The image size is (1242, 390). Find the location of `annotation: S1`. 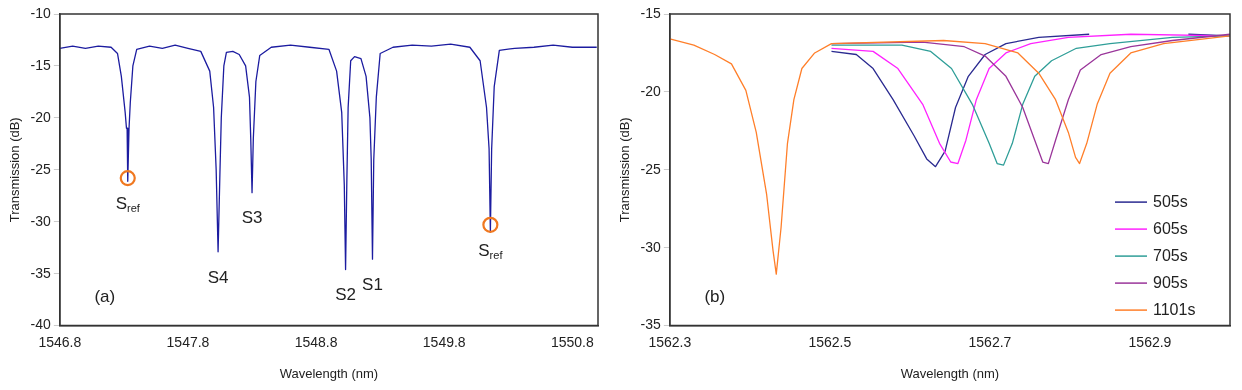

annotation: S1 is located at coordinates (372, 284).